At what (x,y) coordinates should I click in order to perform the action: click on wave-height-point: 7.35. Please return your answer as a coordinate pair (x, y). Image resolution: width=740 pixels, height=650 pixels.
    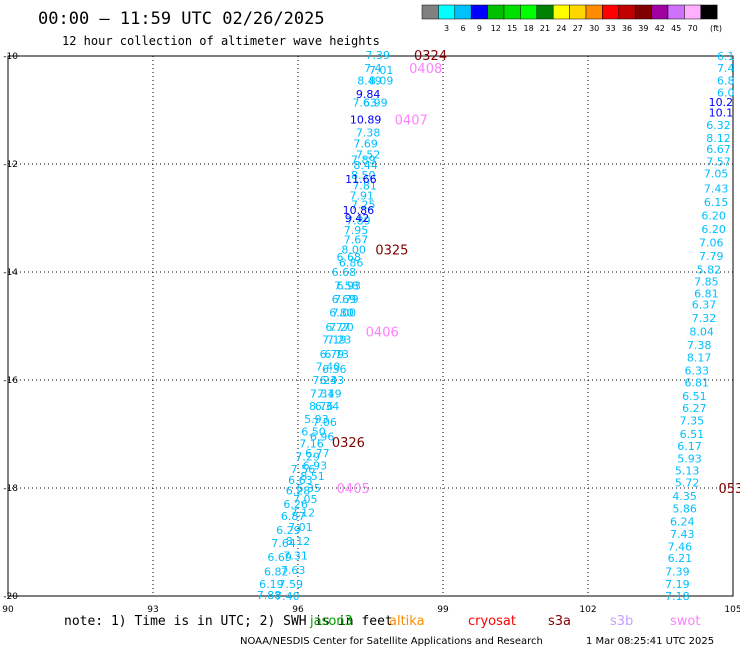
    Looking at the image, I should click on (692, 421).